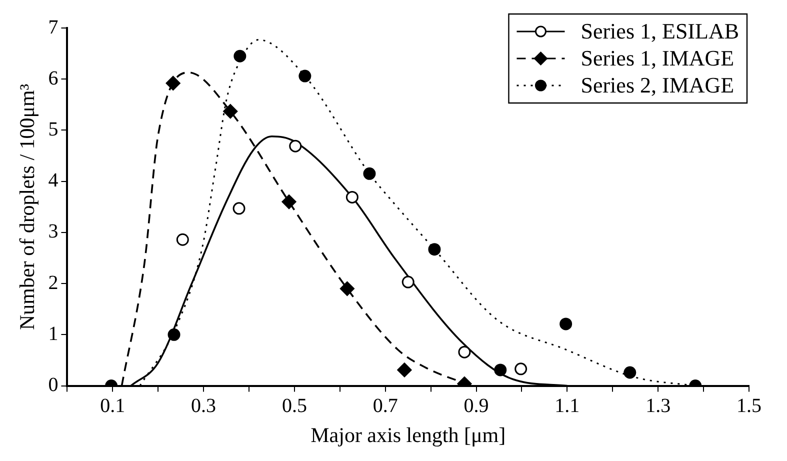  I want to click on legend-label: Series 1, IMAGE, so click(657, 57).